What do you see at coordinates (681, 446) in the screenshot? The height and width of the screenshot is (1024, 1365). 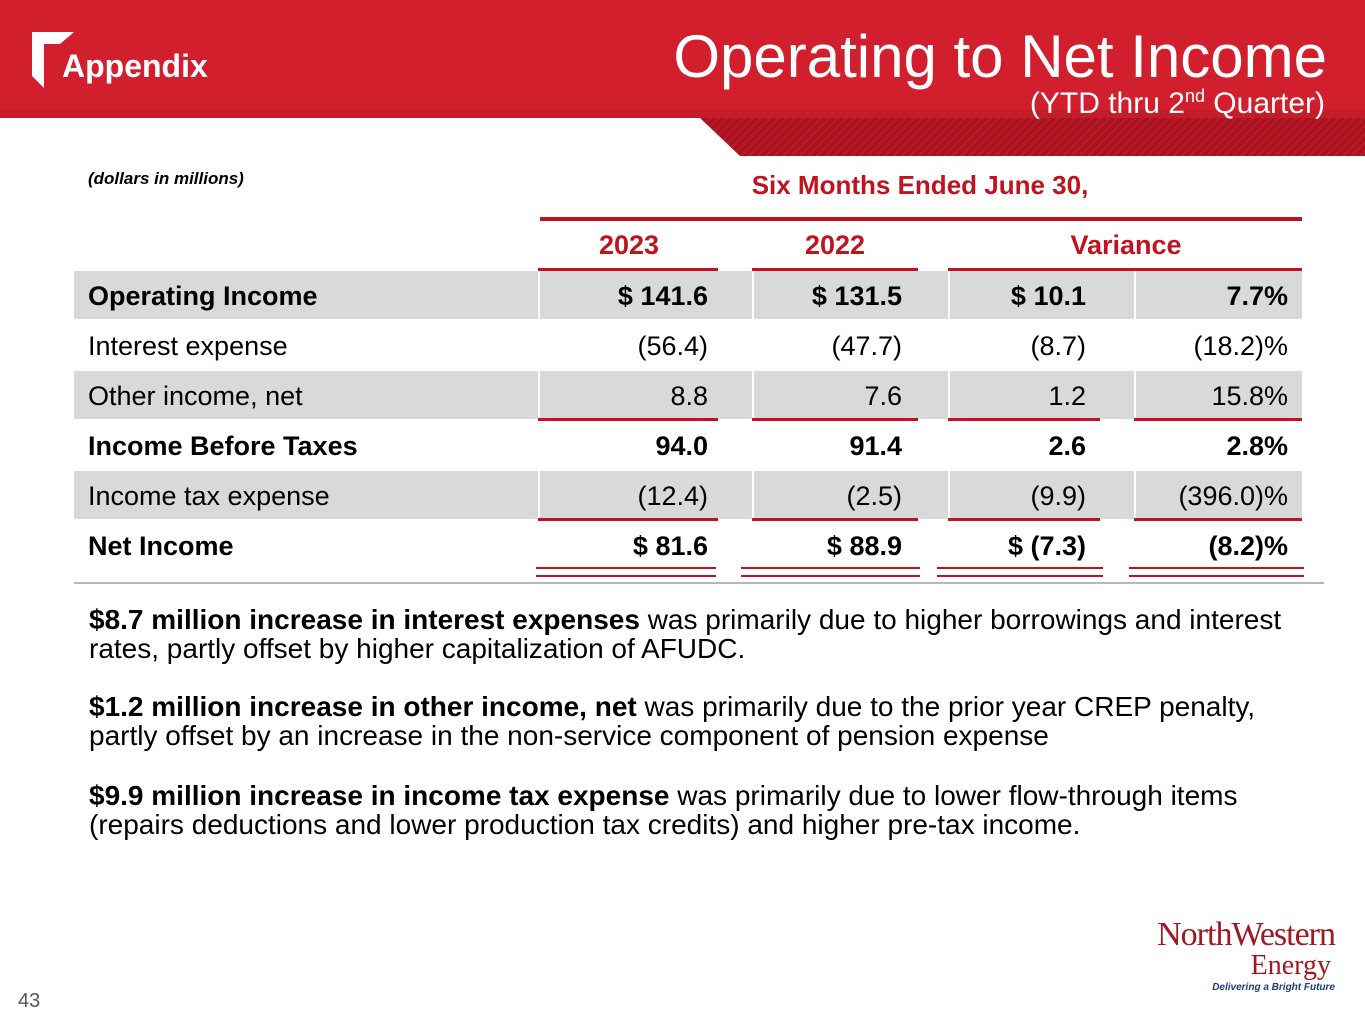 I see `cell-2023: 94.0` at bounding box center [681, 446].